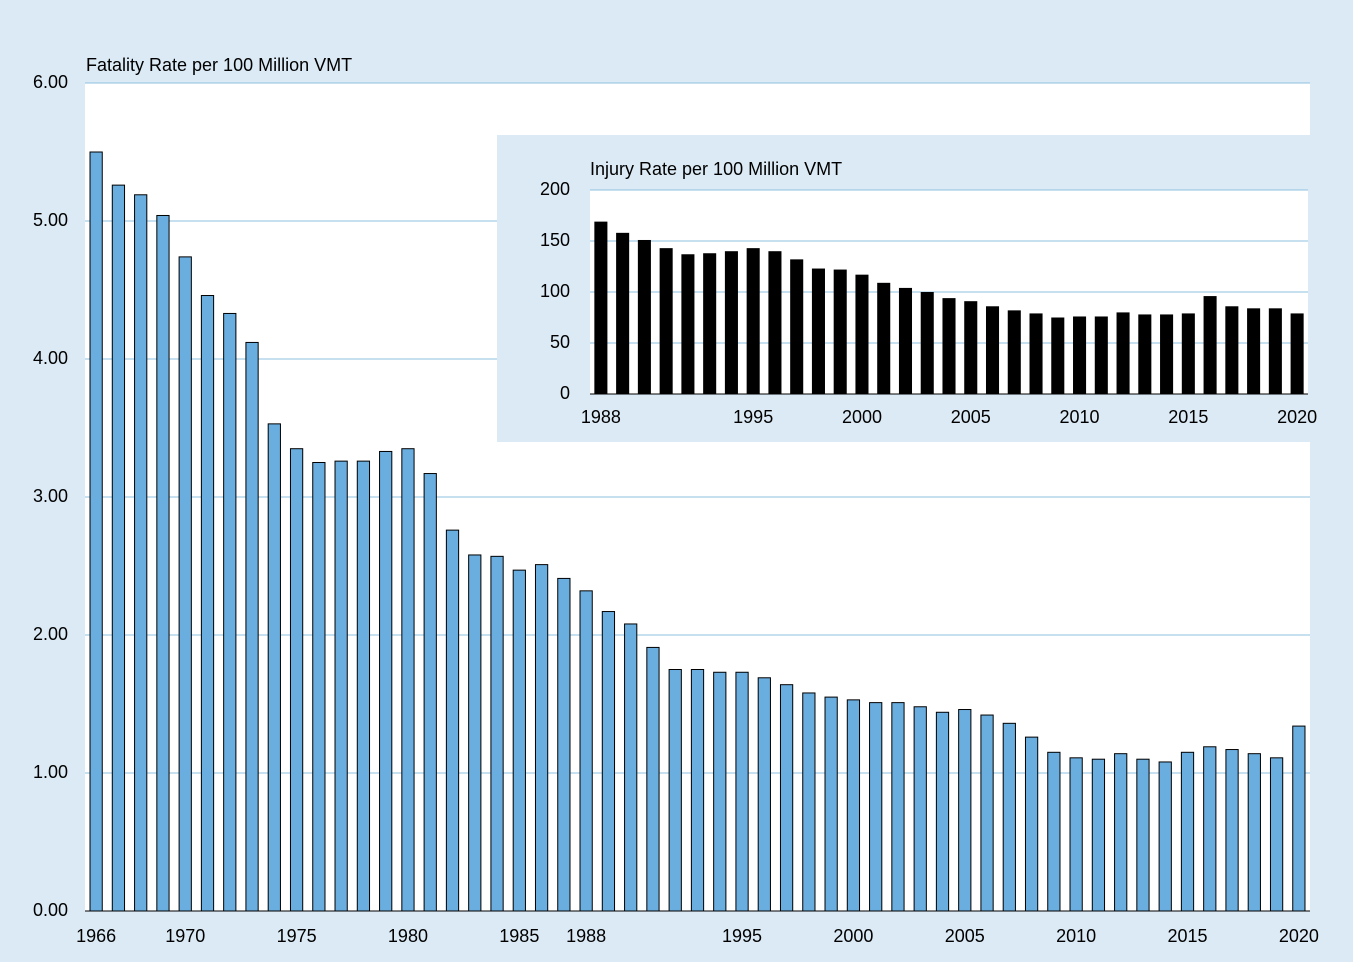 The image size is (1353, 962). Describe the element at coordinates (50, 772) in the screenshot. I see `y-tick-label: 1.00` at that location.